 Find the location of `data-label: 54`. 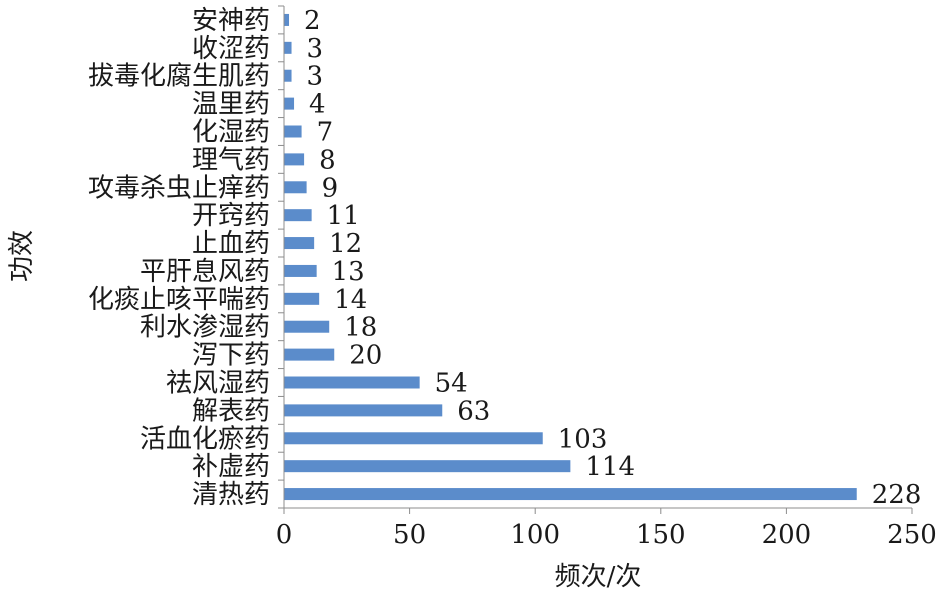

data-label: 54 is located at coordinates (451, 384).